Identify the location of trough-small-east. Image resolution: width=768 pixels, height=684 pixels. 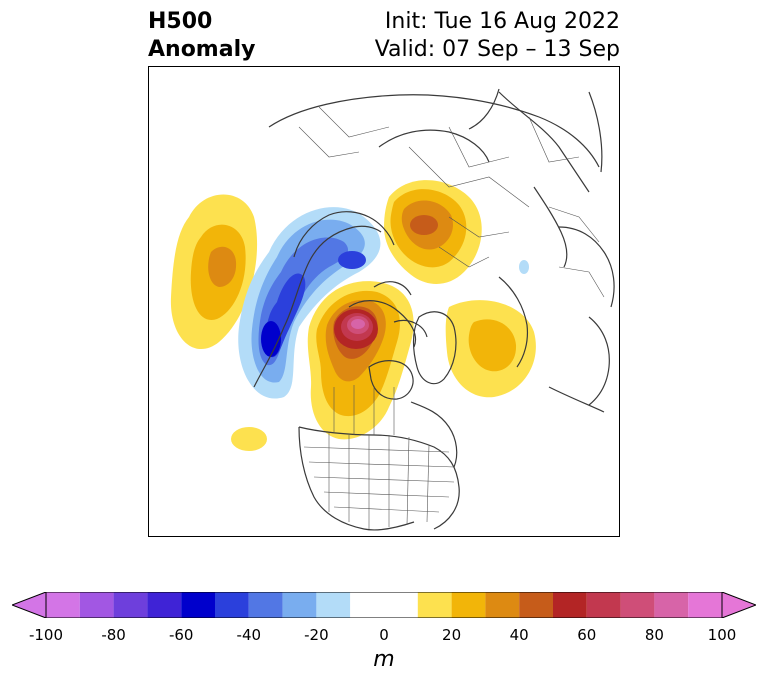
(524, 267).